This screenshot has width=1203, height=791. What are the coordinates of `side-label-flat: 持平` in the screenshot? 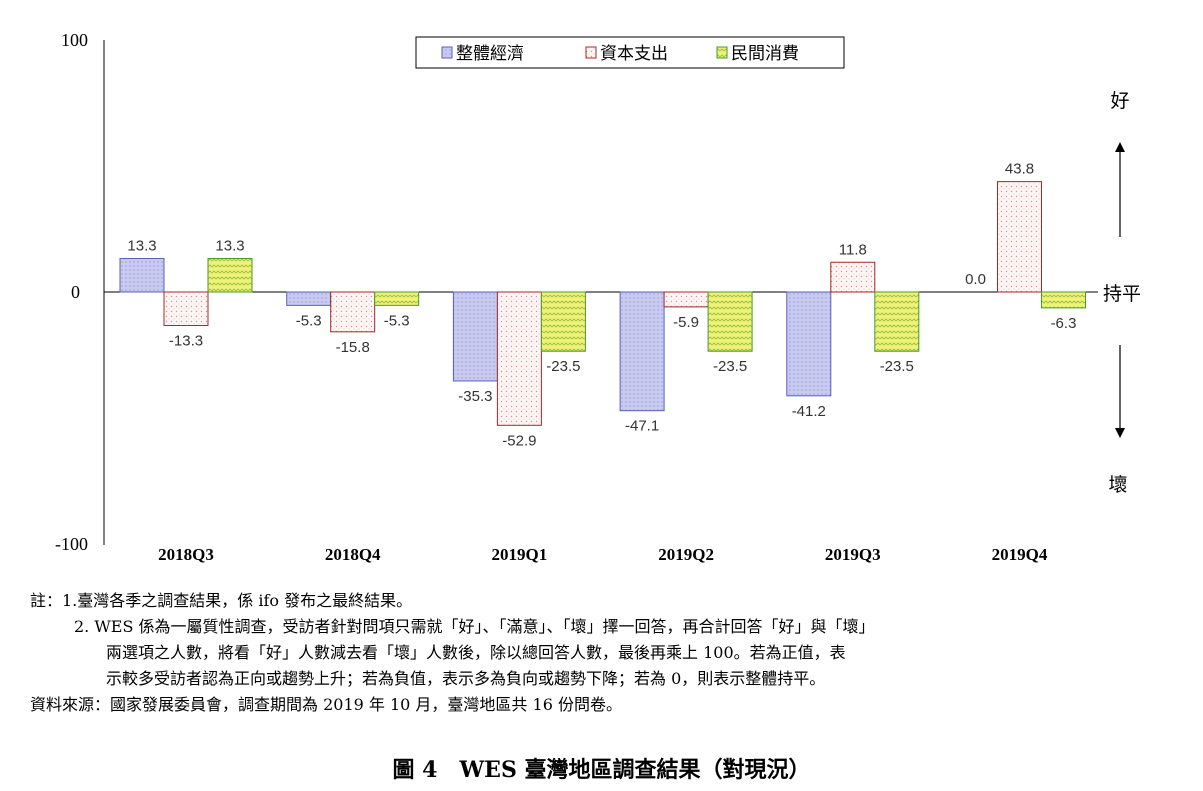 It's located at (1122, 294).